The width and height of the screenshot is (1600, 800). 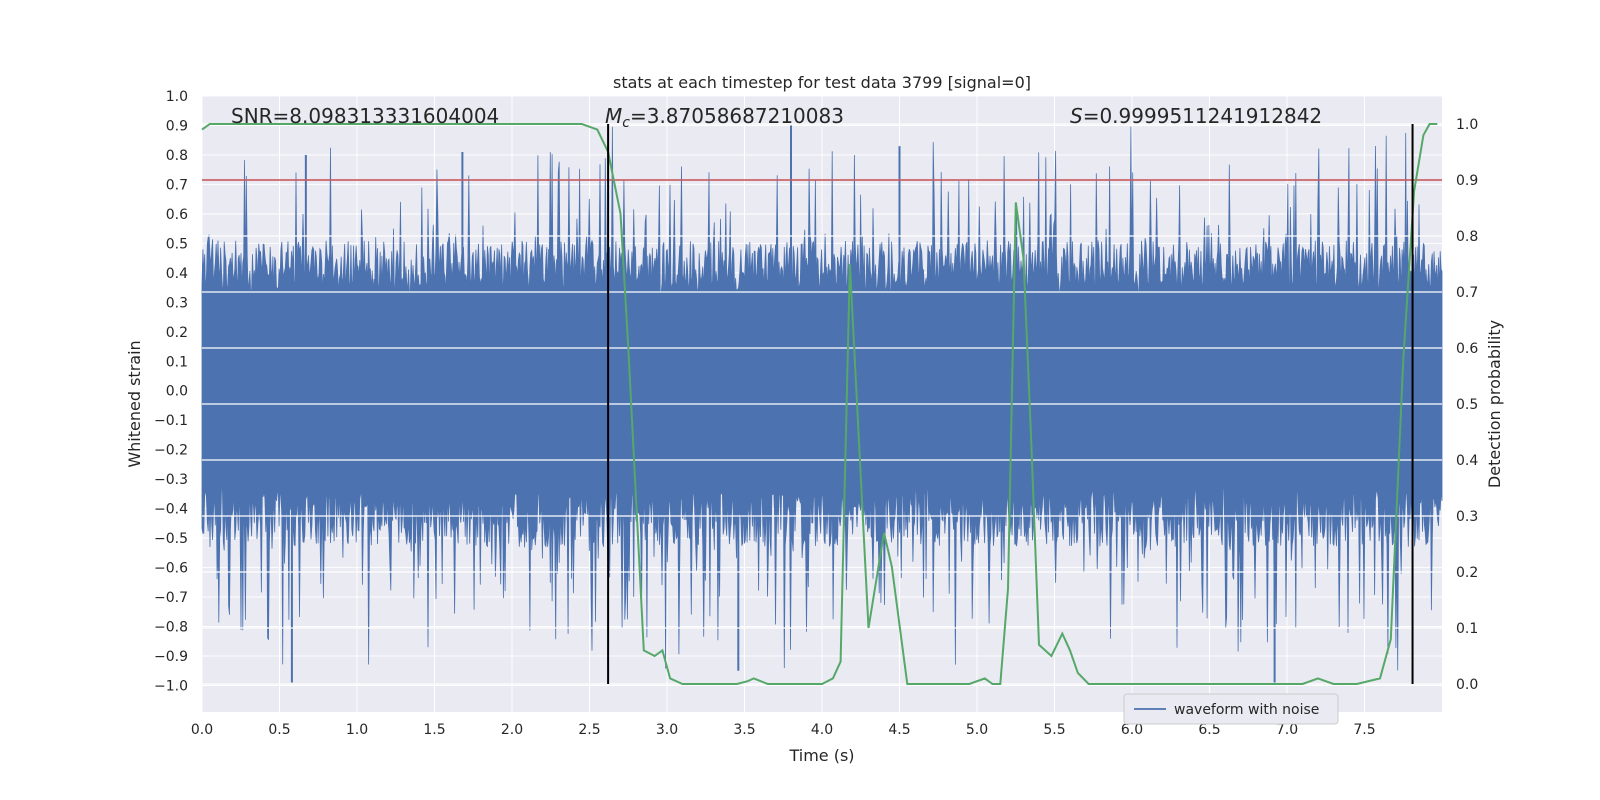 I want to click on x-tick-label: 0.0, so click(x=202, y=730).